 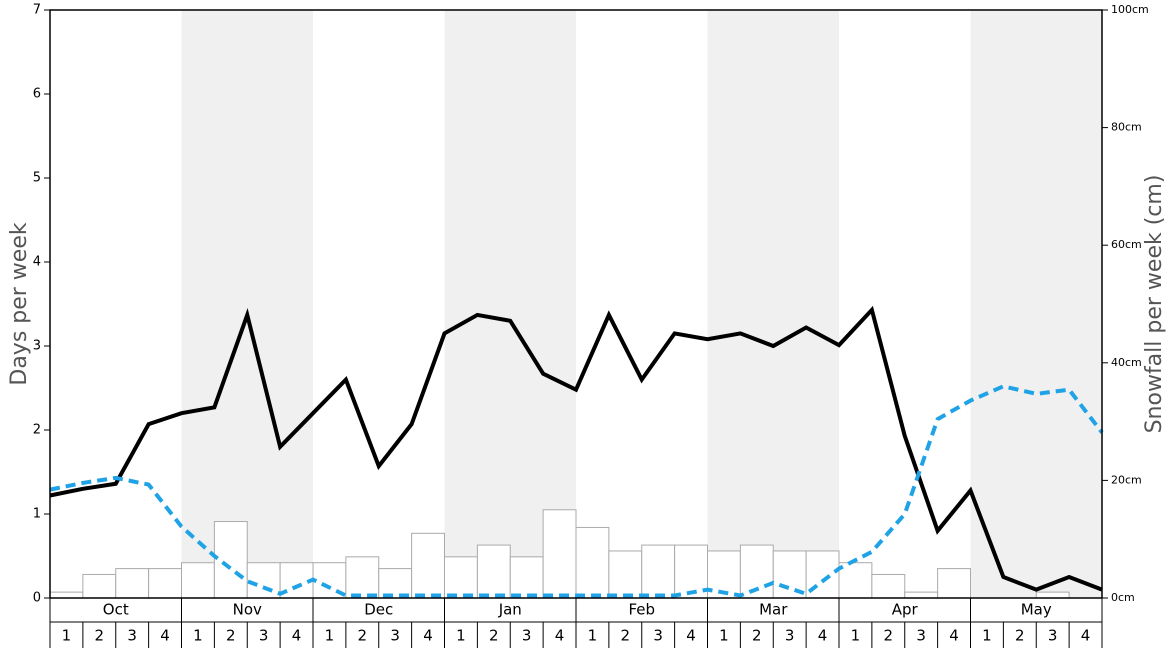 I want to click on month-label: Apr, so click(x=905, y=610).